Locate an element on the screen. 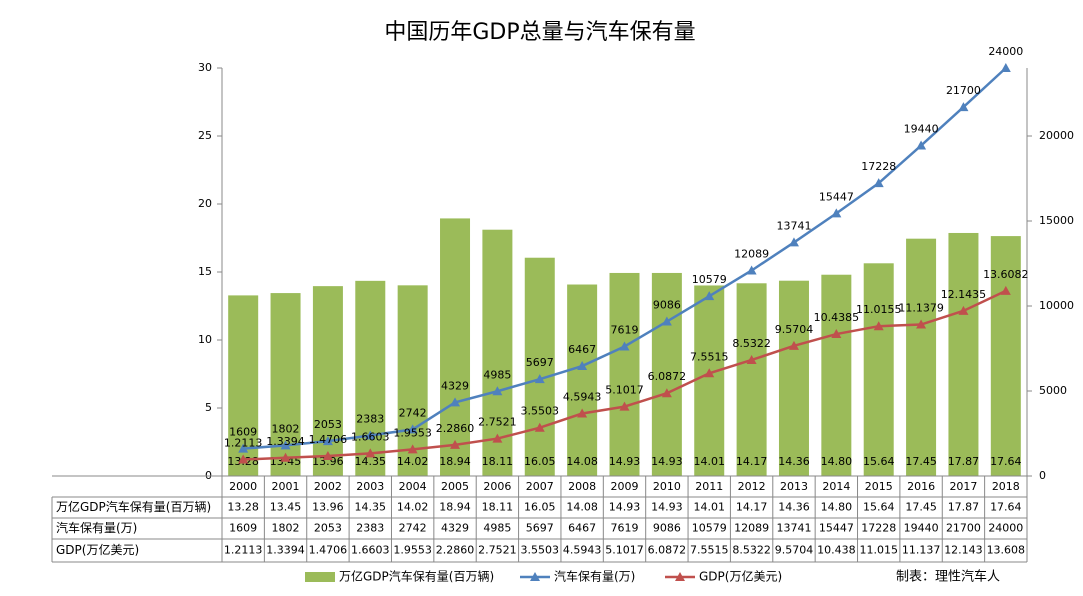 Image resolution: width=1083 pixels, height=596 pixels. x-tick-label: 2017 is located at coordinates (963, 486).